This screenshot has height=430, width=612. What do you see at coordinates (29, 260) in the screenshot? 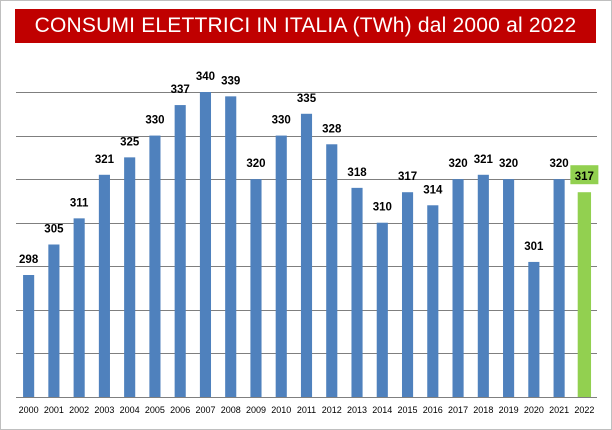
I see `data-label: 298` at bounding box center [29, 260].